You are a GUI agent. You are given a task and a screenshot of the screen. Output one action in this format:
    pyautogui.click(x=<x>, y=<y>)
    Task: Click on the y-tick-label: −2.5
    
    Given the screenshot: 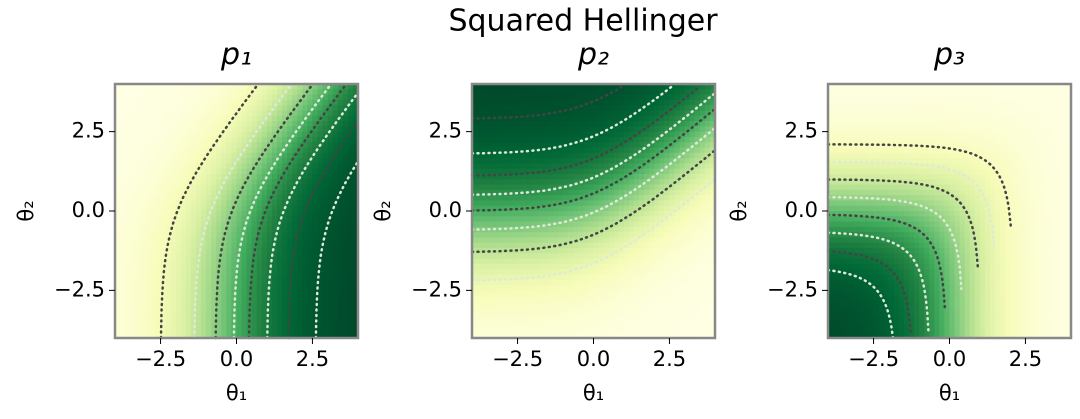 What is the action you would take?
    pyautogui.click(x=436, y=289)
    